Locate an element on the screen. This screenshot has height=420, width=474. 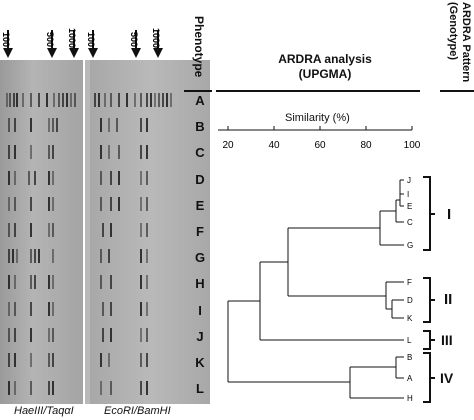
caption-right-enzymes: EcoRI/BamHI is located at coordinates (137, 411).